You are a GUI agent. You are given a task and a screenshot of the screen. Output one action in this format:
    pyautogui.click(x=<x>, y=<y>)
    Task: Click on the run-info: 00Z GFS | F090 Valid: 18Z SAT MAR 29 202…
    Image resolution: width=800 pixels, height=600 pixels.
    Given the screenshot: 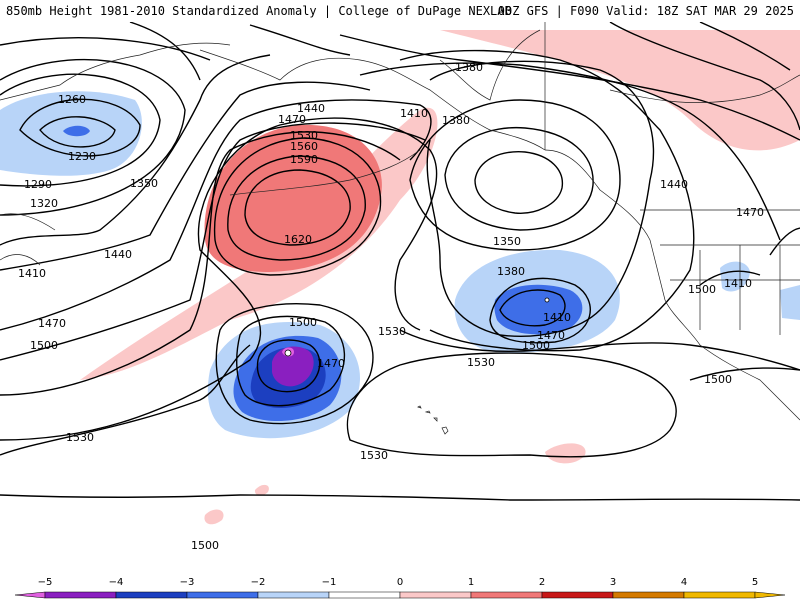 What is the action you would take?
    pyautogui.click(x=645, y=11)
    